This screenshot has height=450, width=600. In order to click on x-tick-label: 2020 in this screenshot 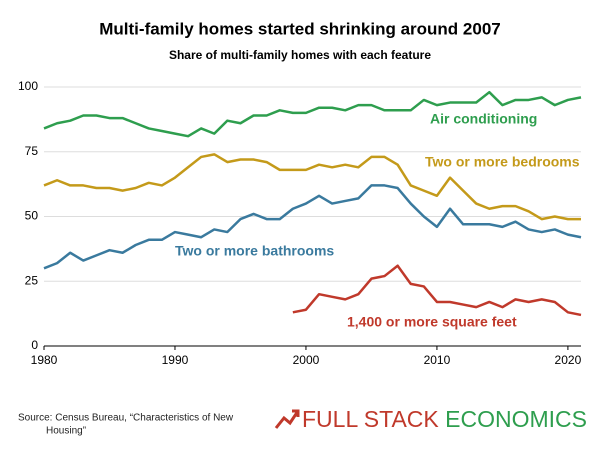, I will do `click(568, 360)`.